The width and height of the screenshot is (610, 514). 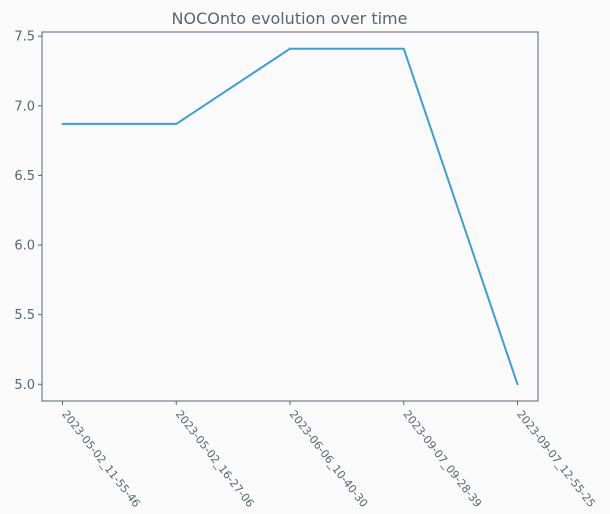 What do you see at coordinates (442, 459) in the screenshot?
I see `x-tick-label: 2023-09-07_09-28-39` at bounding box center [442, 459].